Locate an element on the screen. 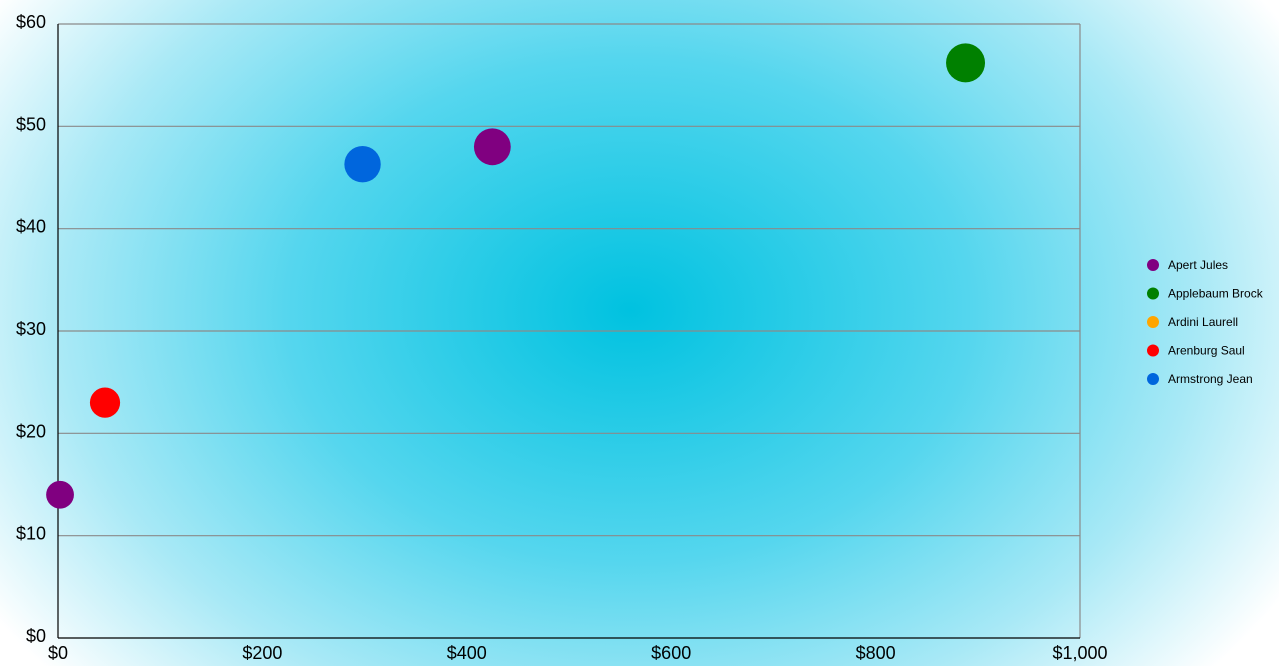 This screenshot has height=666, width=1279. y-tick-label: $0 is located at coordinates (36, 636).